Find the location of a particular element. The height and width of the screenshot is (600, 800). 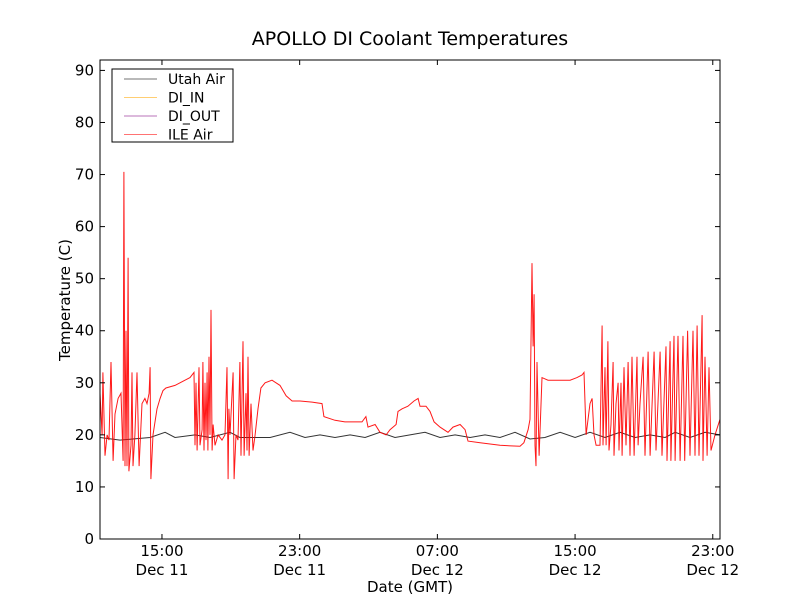

y-axis-label: Temperature (C) is located at coordinates (65, 300).